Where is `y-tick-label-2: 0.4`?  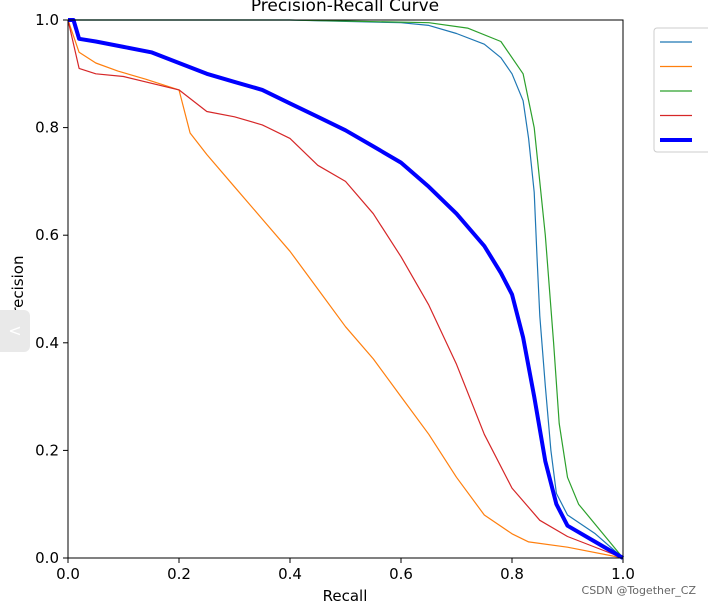 y-tick-label-2: 0.4 is located at coordinates (47, 343).